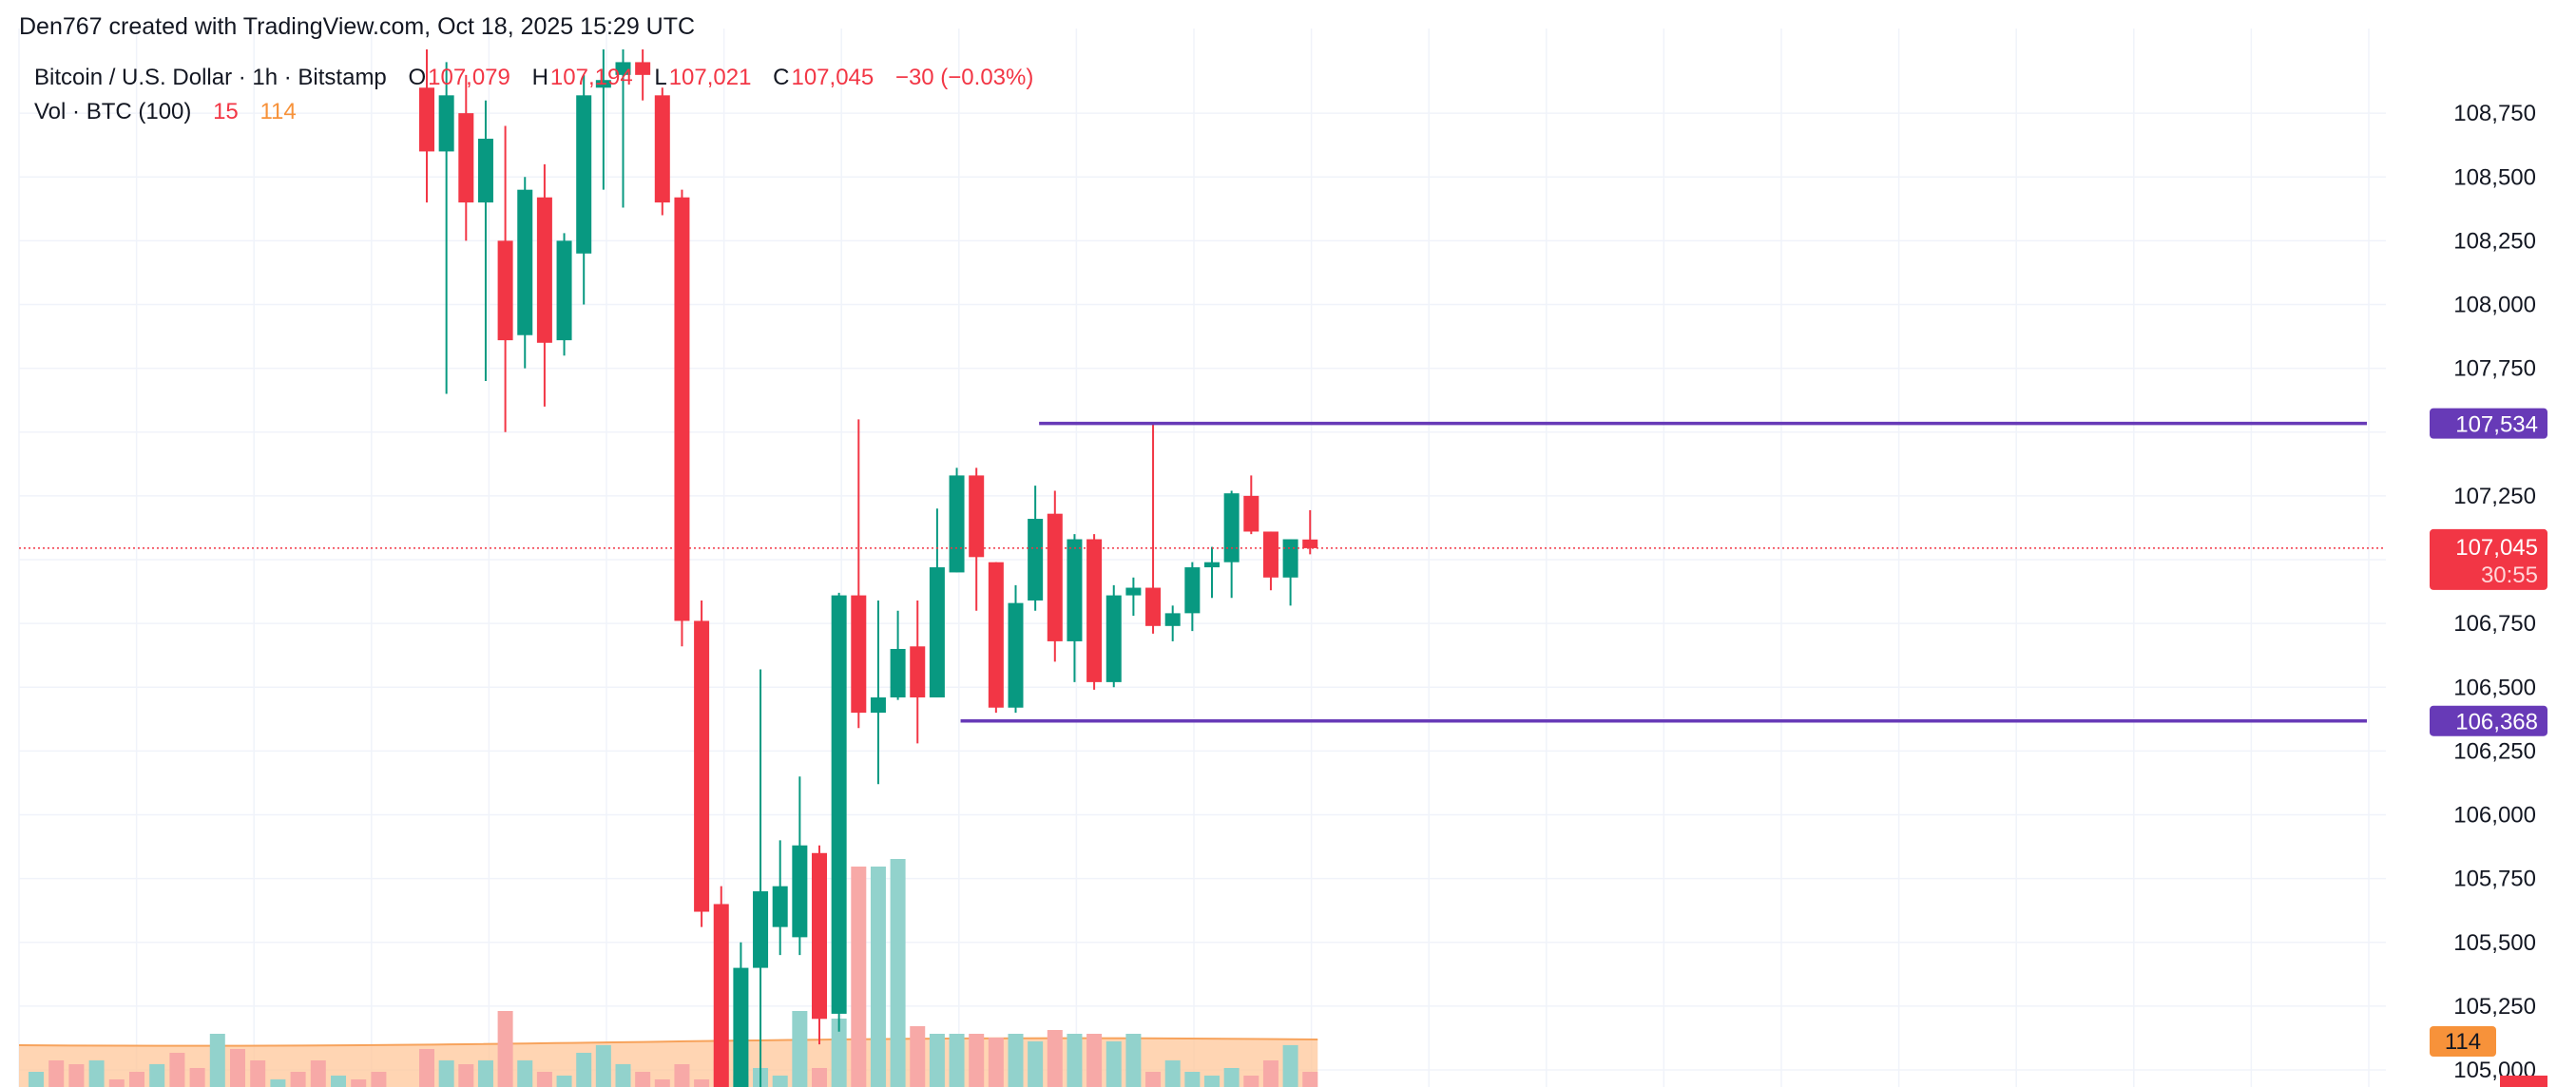 This screenshot has width=2576, height=1087. Describe the element at coordinates (674, 973) in the screenshot. I see `volume-bars` at that location.